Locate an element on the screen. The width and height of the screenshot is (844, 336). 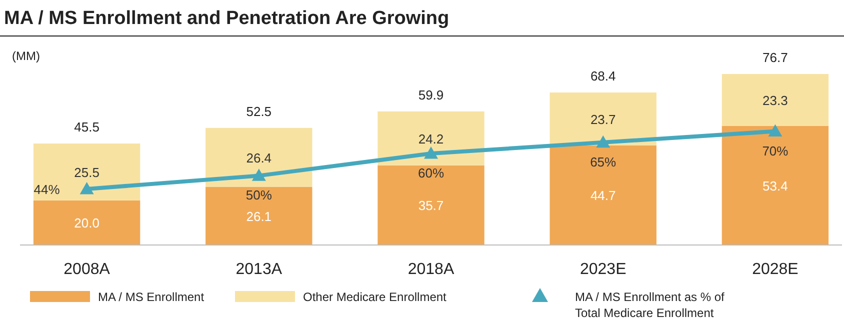
total-label: 68.4 is located at coordinates (603, 76).